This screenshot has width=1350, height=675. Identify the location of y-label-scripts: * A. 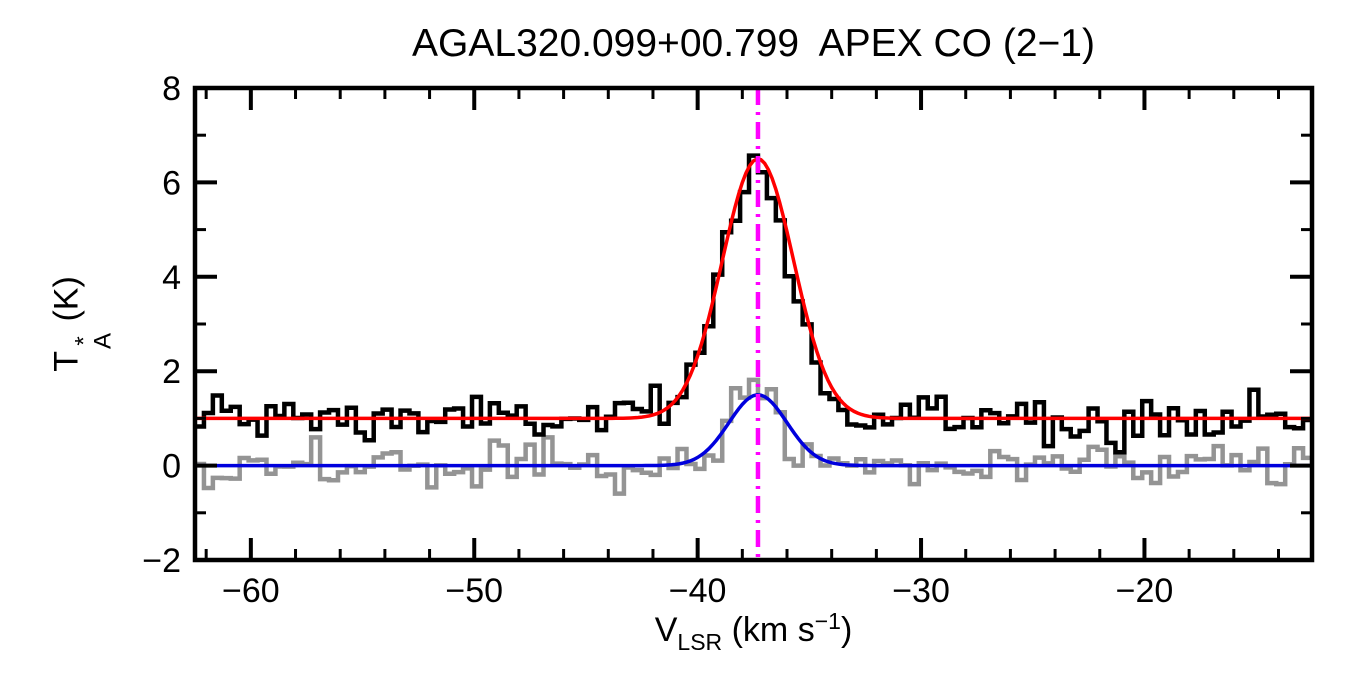
(93, 341).